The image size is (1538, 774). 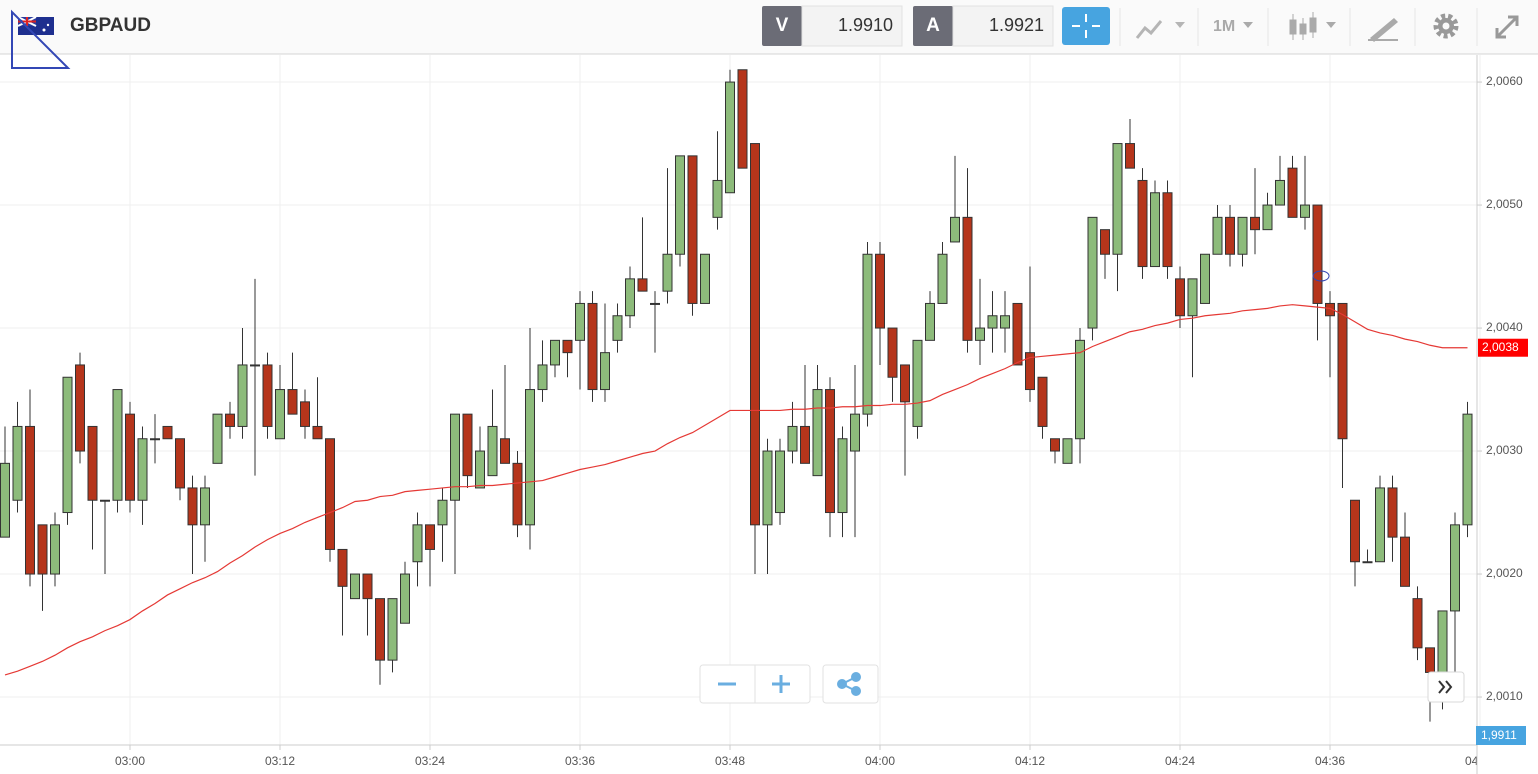 What do you see at coordinates (1446, 687) in the screenshot?
I see `scroll-end-button` at bounding box center [1446, 687].